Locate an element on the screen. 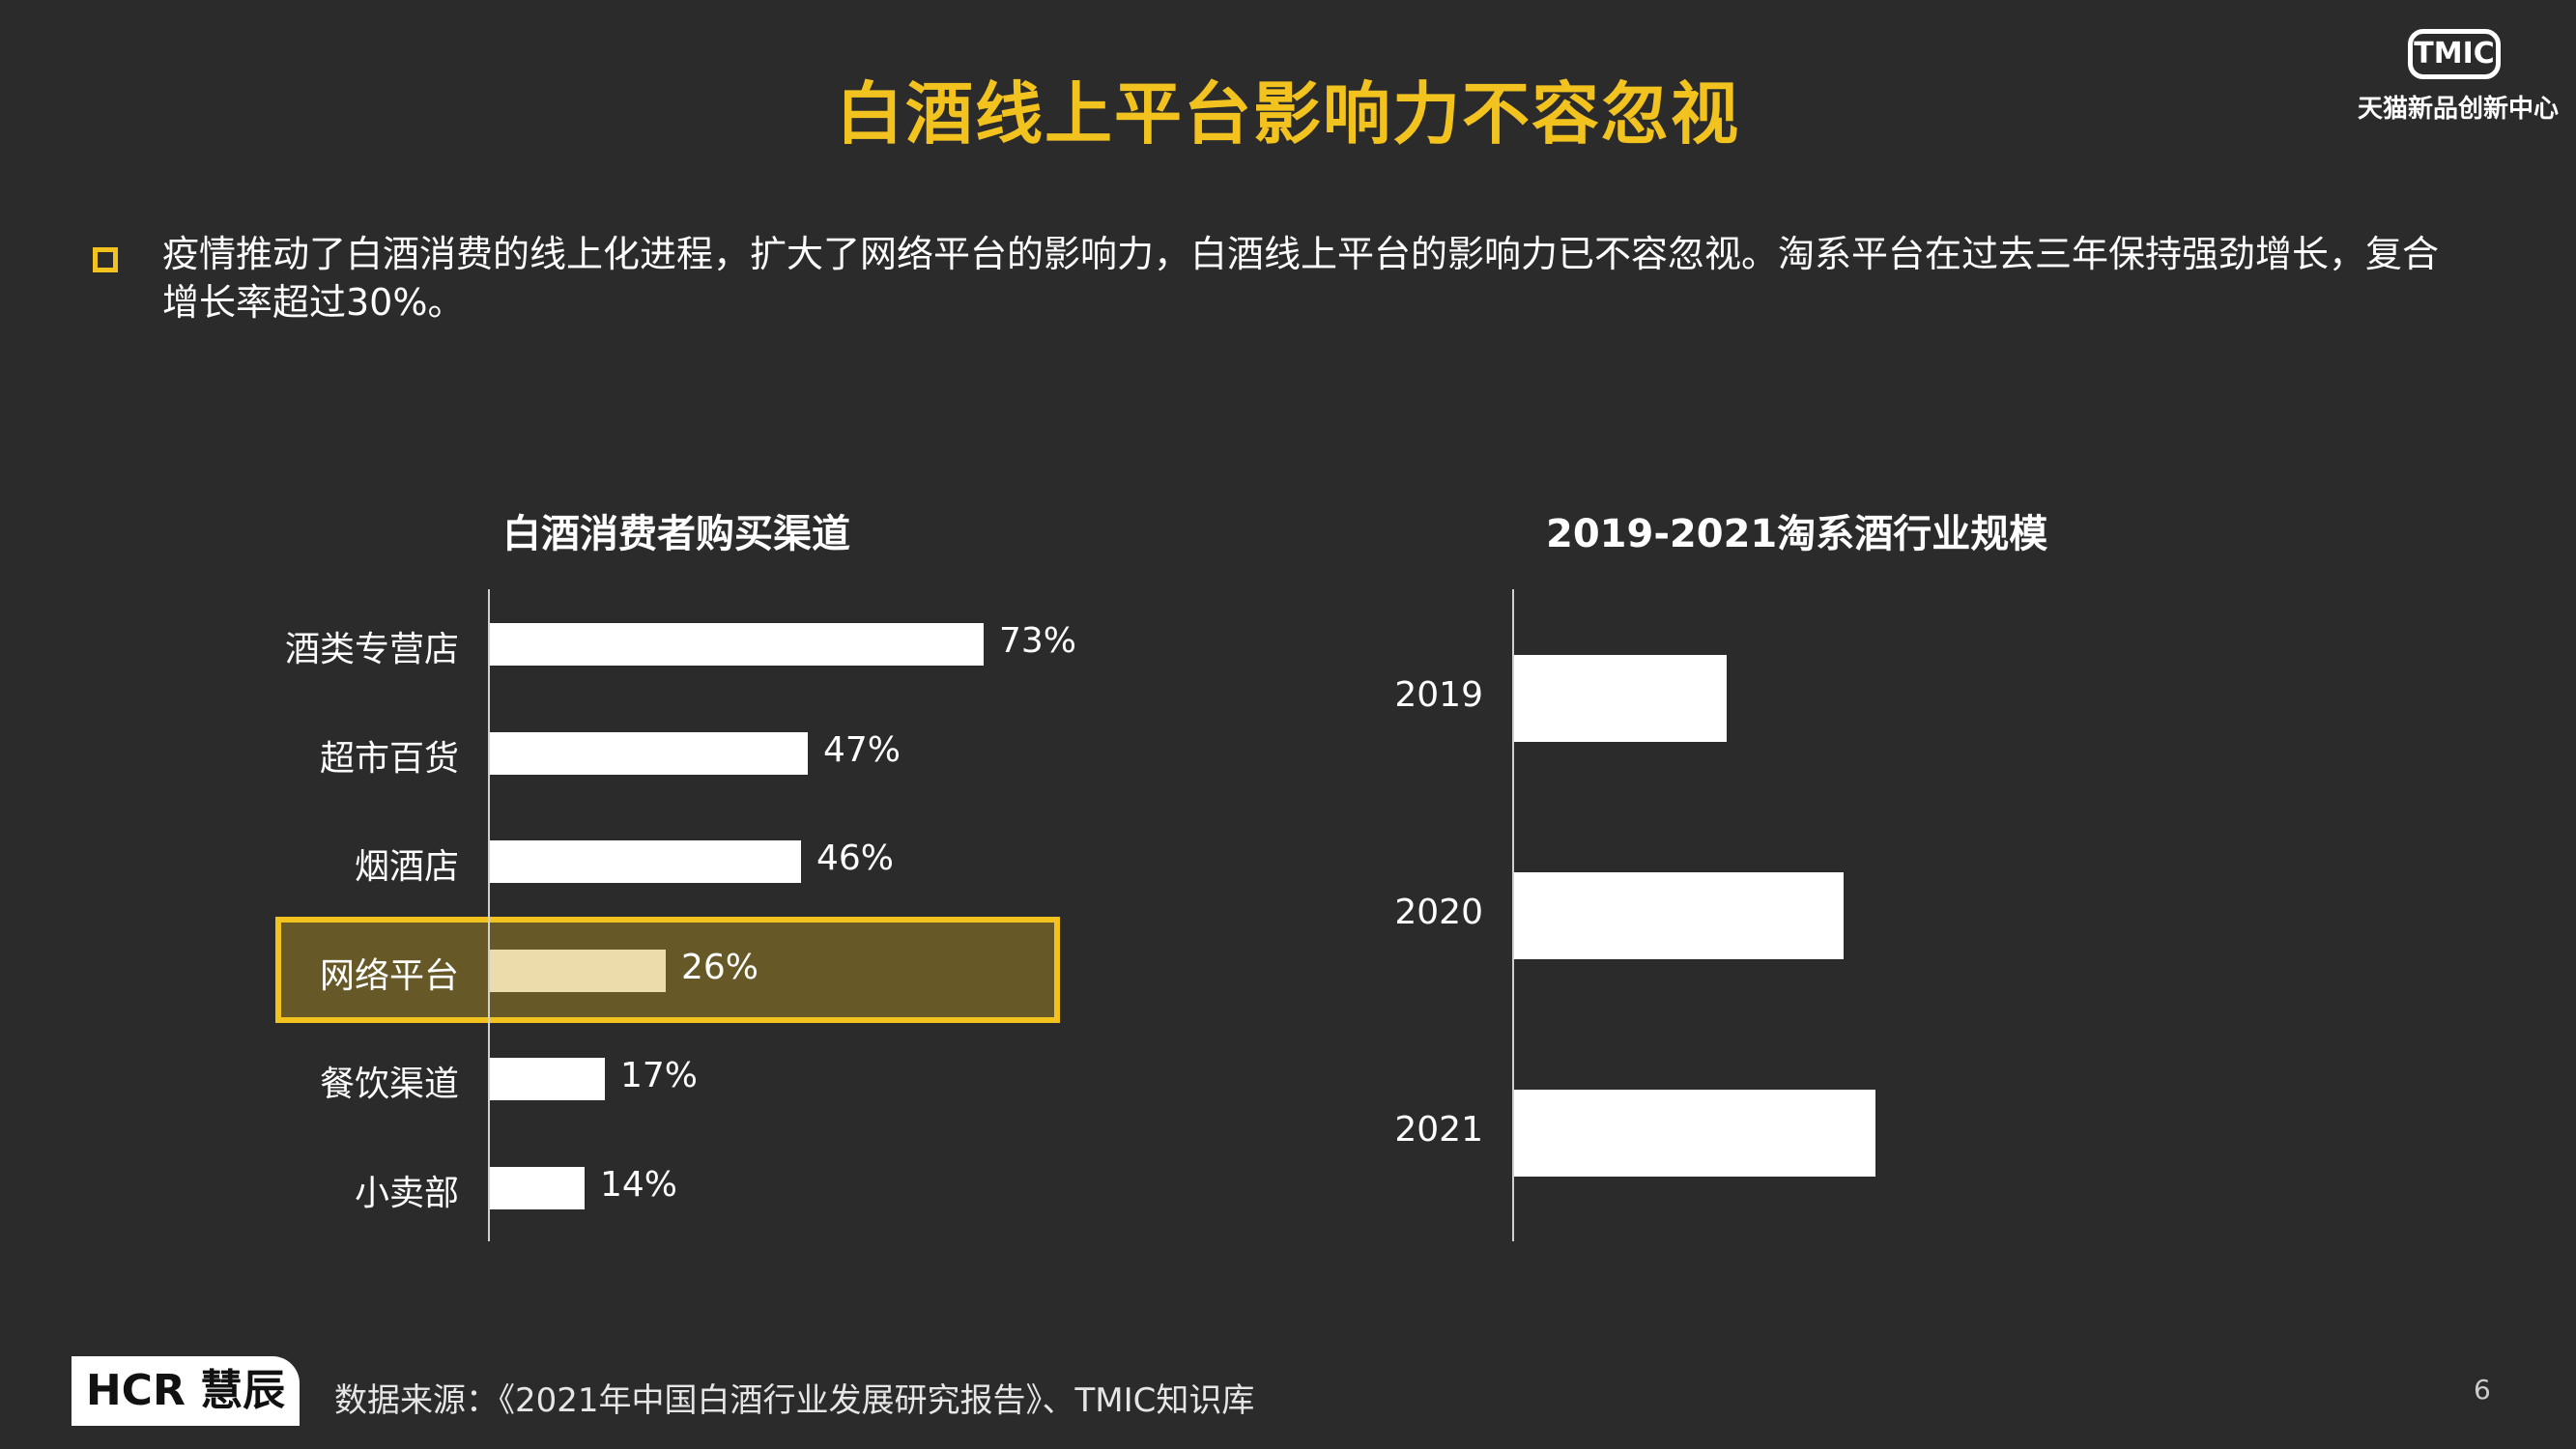 The width and height of the screenshot is (2576, 1449). channel-label: 小卖部 is located at coordinates (407, 1193).